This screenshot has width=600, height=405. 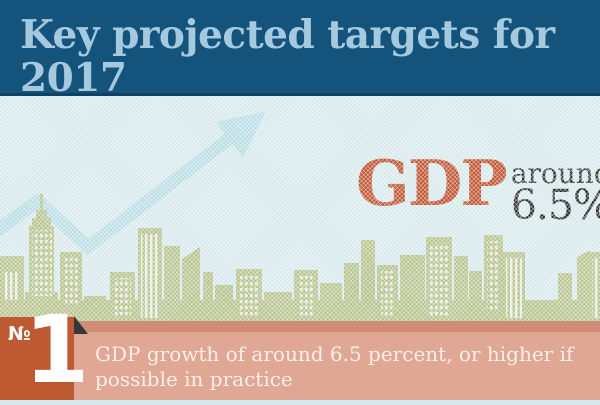 I want to click on footer-accent-strip, so click(x=300, y=326).